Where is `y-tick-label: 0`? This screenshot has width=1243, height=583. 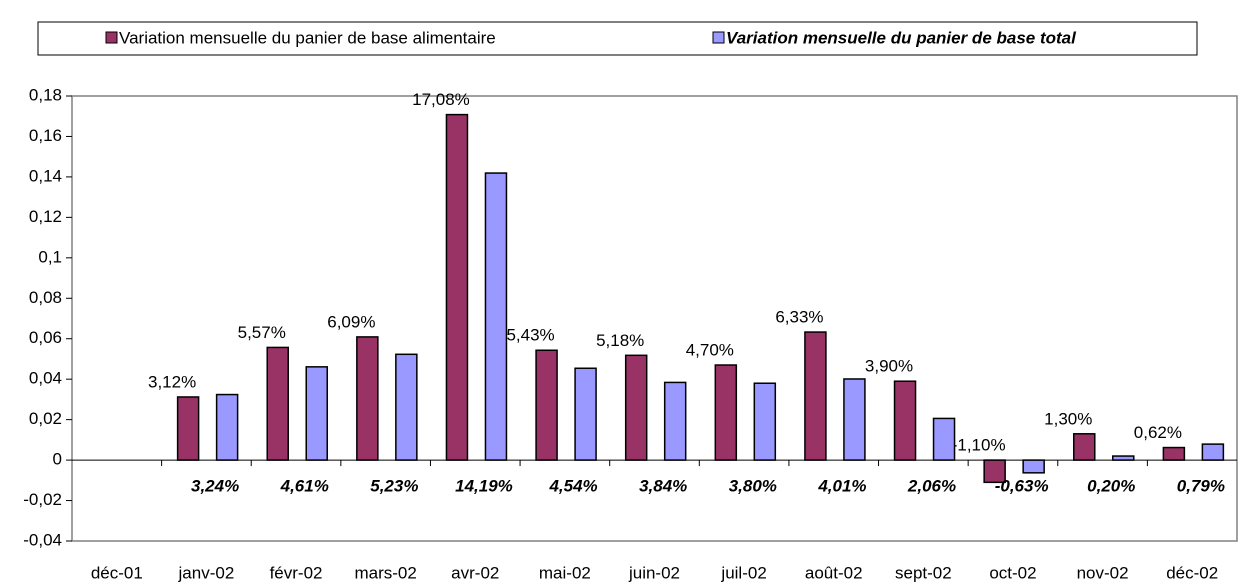
y-tick-label: 0 is located at coordinates (57, 459).